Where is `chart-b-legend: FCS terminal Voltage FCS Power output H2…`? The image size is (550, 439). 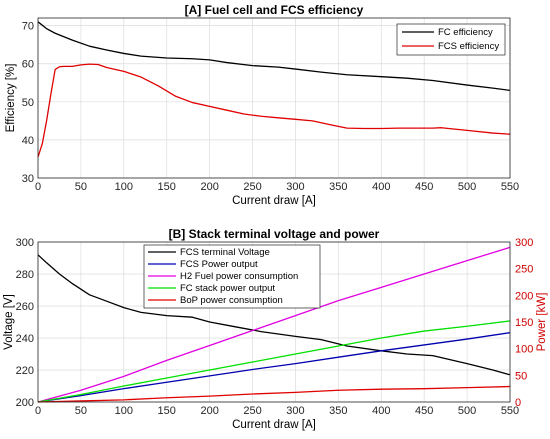
chart-b-legend: FCS terminal Voltage FCS Power output H2… is located at coordinates (232, 276).